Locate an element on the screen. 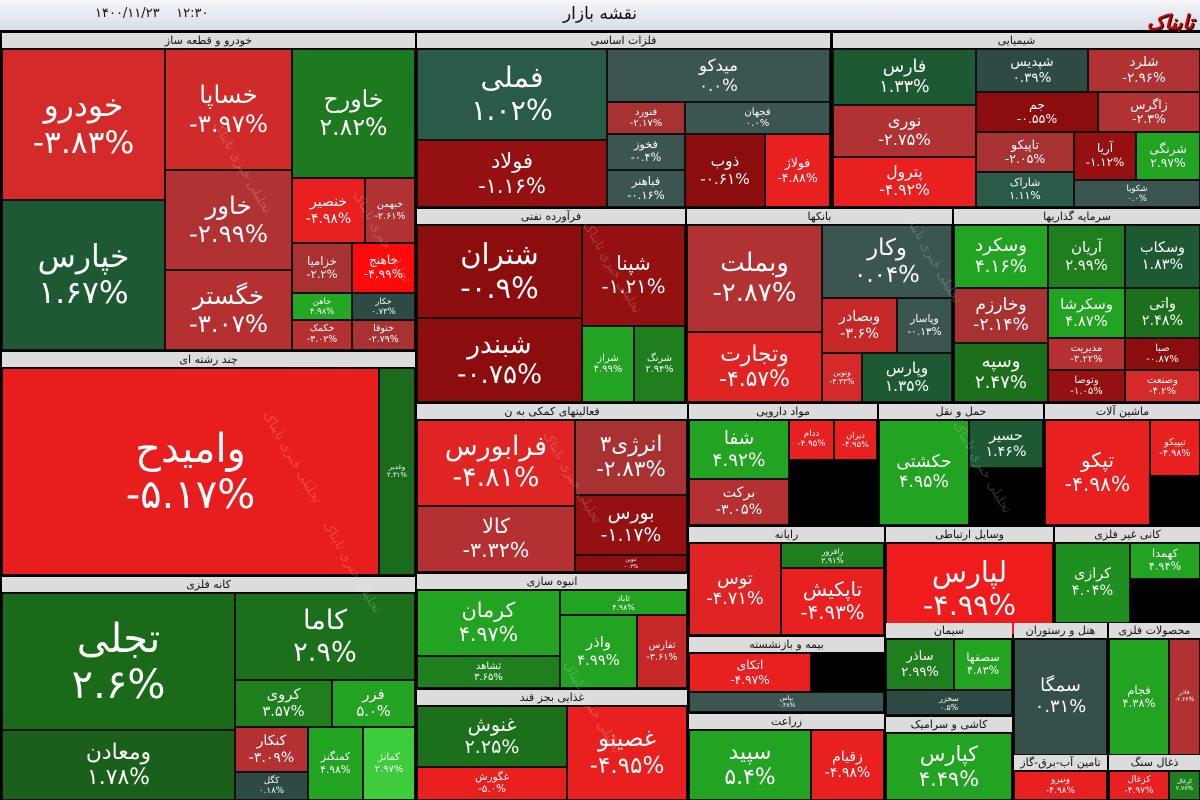 The height and width of the screenshot is (800, 1200). tile: فرابورس -۴.۸۱% is located at coordinates (496, 463).